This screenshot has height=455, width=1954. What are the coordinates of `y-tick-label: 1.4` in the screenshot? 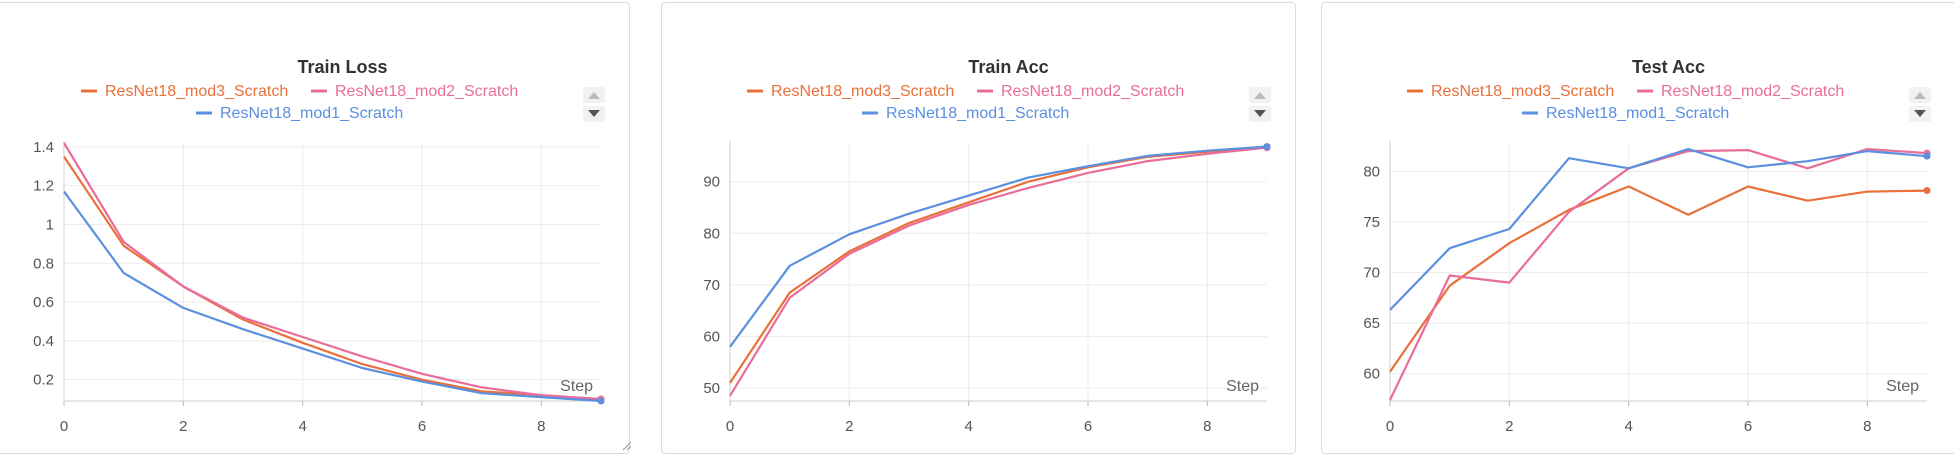 It's located at (43, 147).